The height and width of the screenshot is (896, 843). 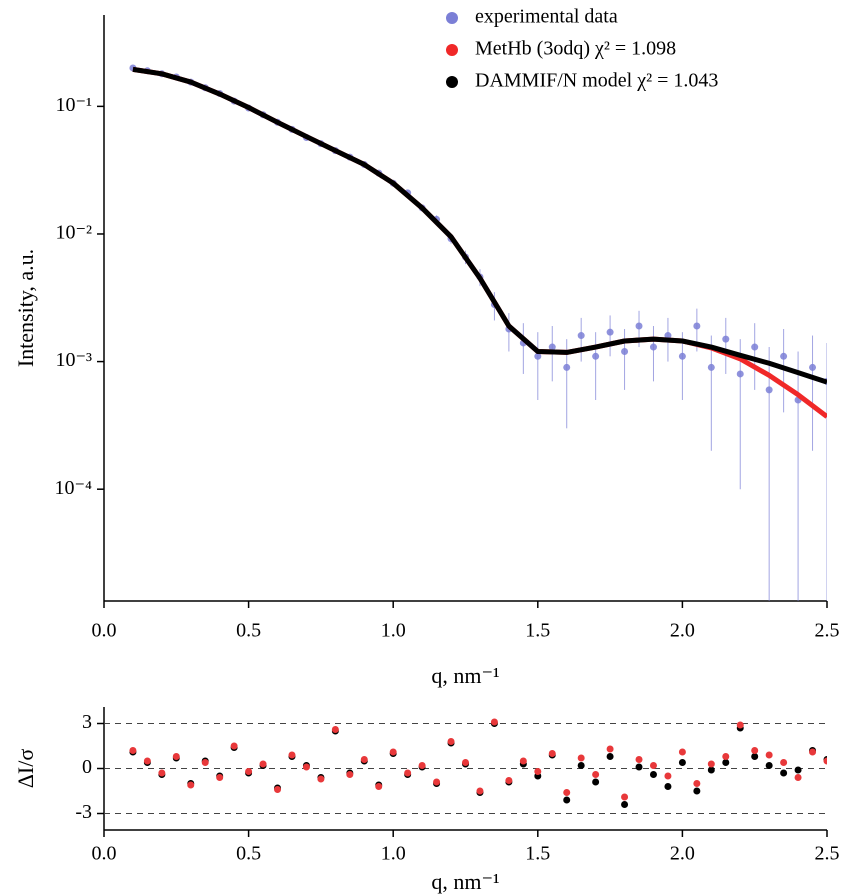 I want to click on legend-label: experimental data, so click(x=546, y=17).